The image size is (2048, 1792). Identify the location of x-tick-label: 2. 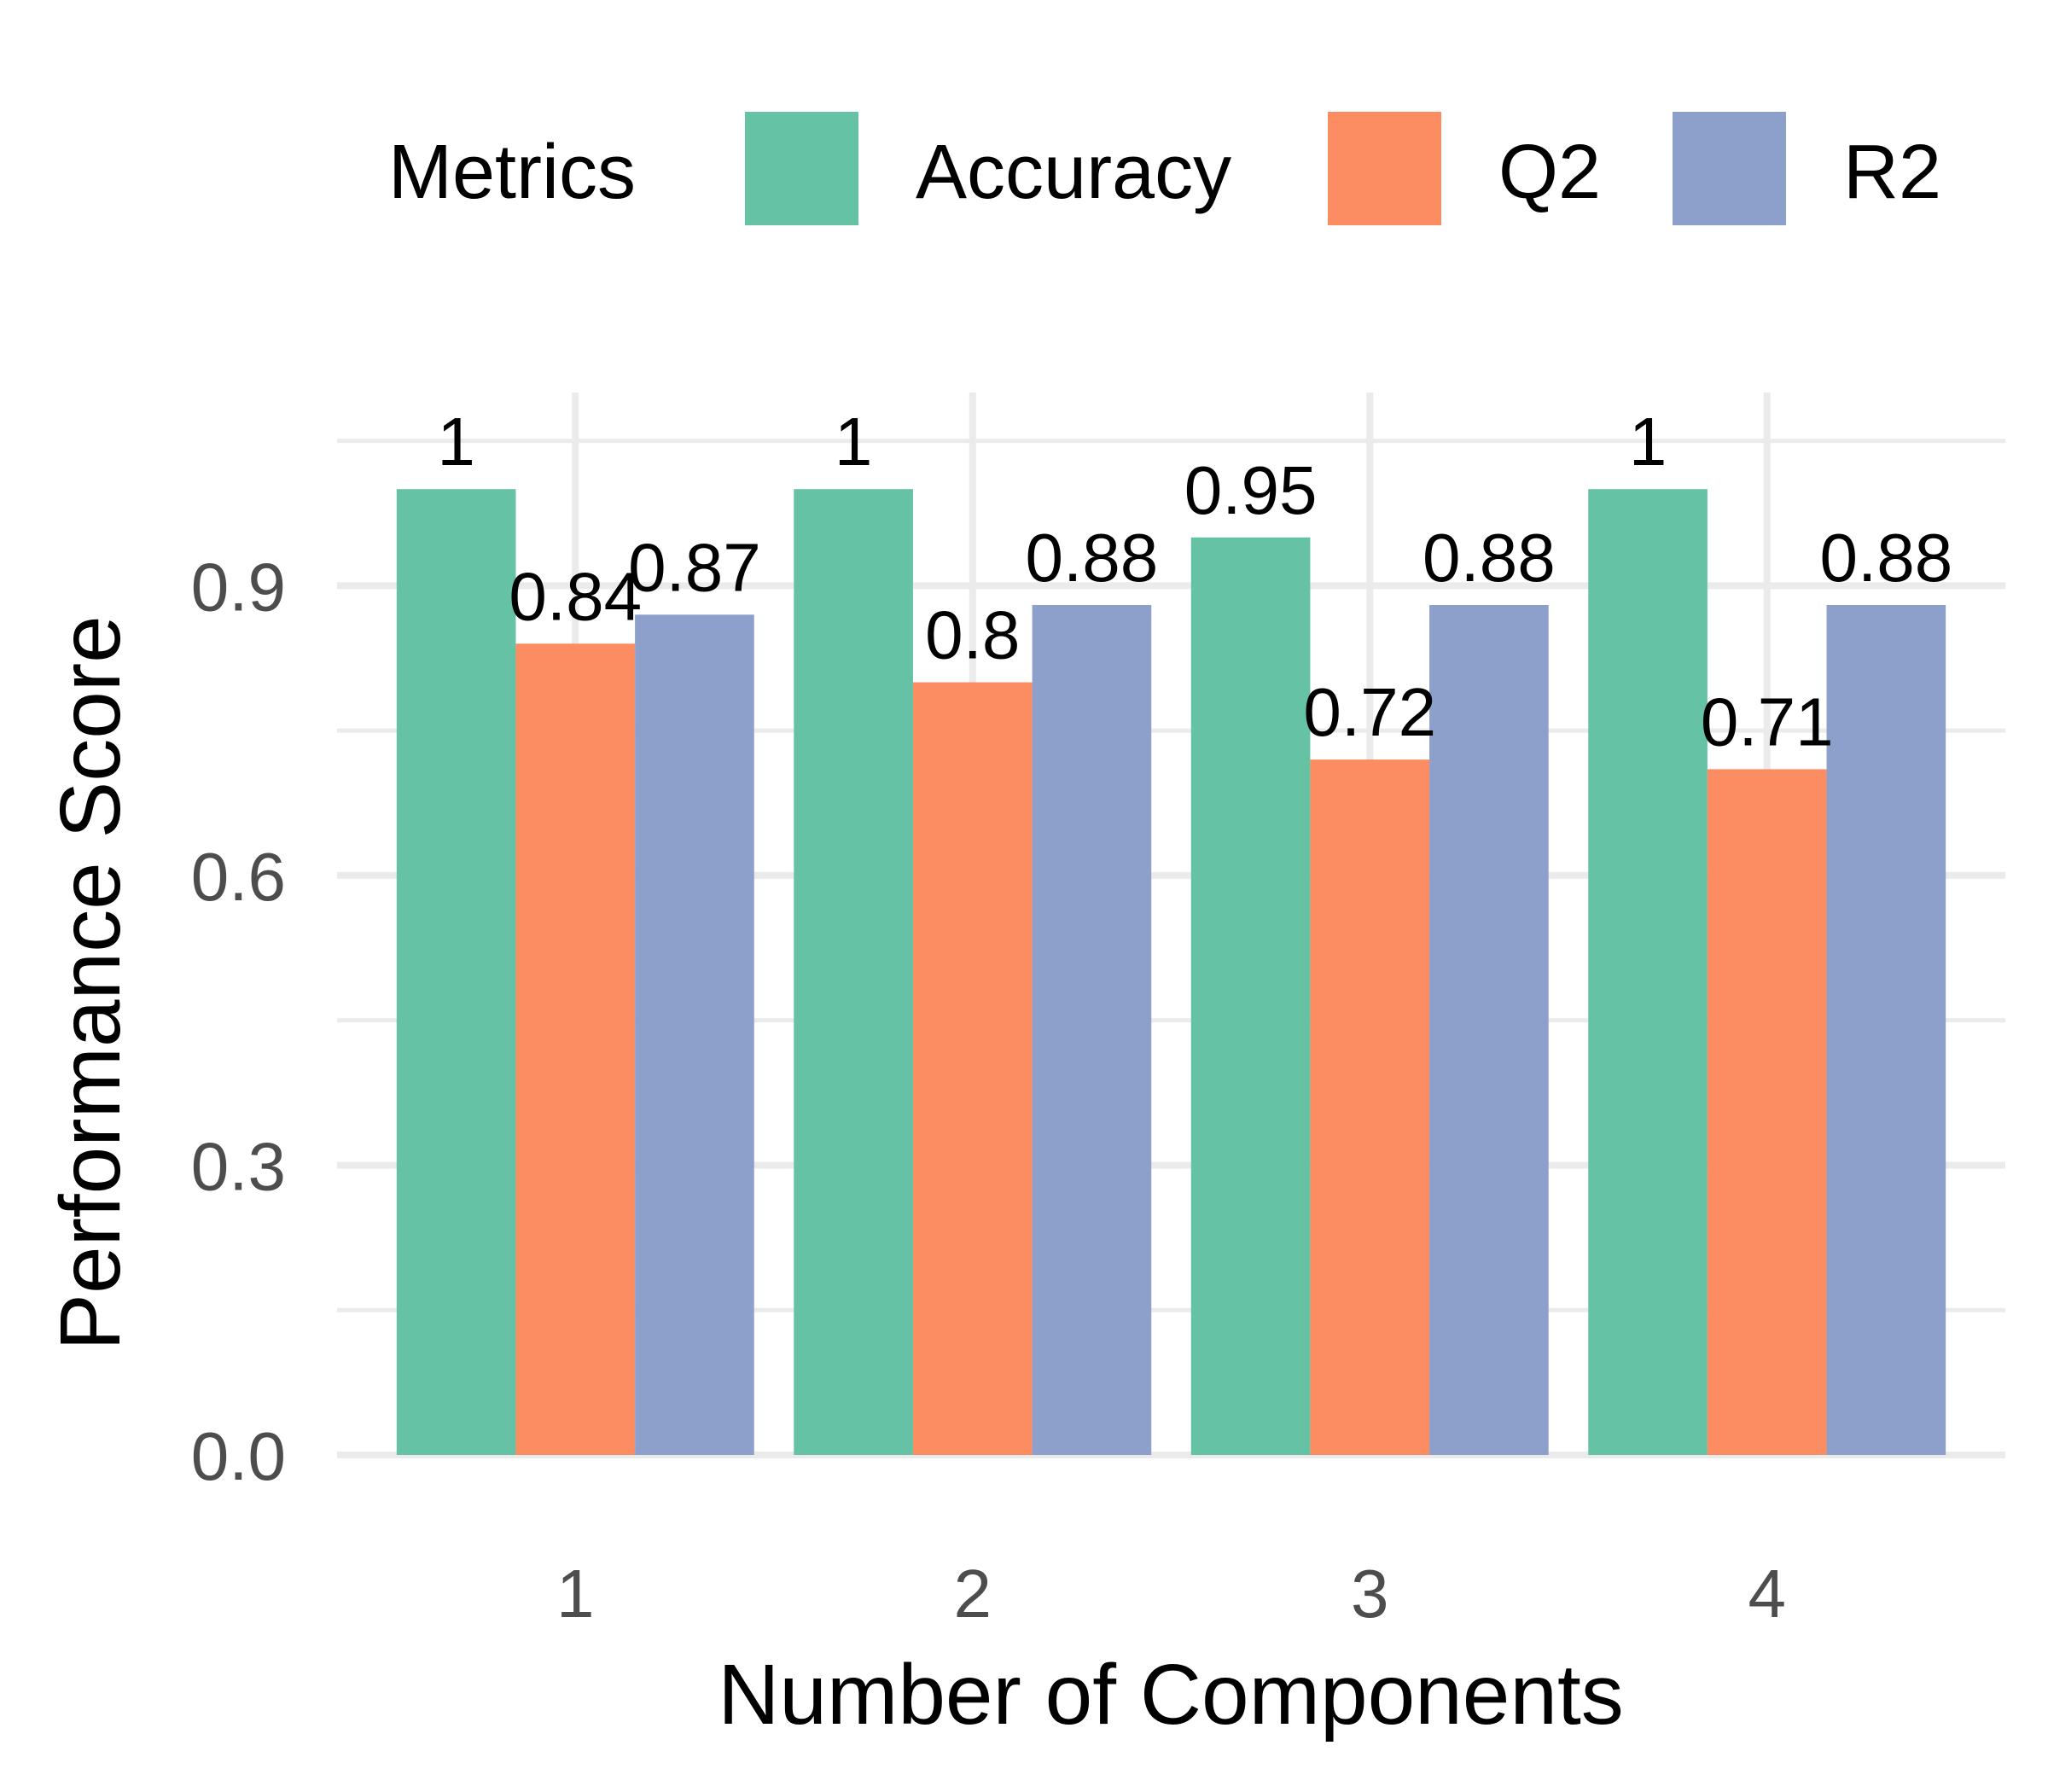
(973, 1594).